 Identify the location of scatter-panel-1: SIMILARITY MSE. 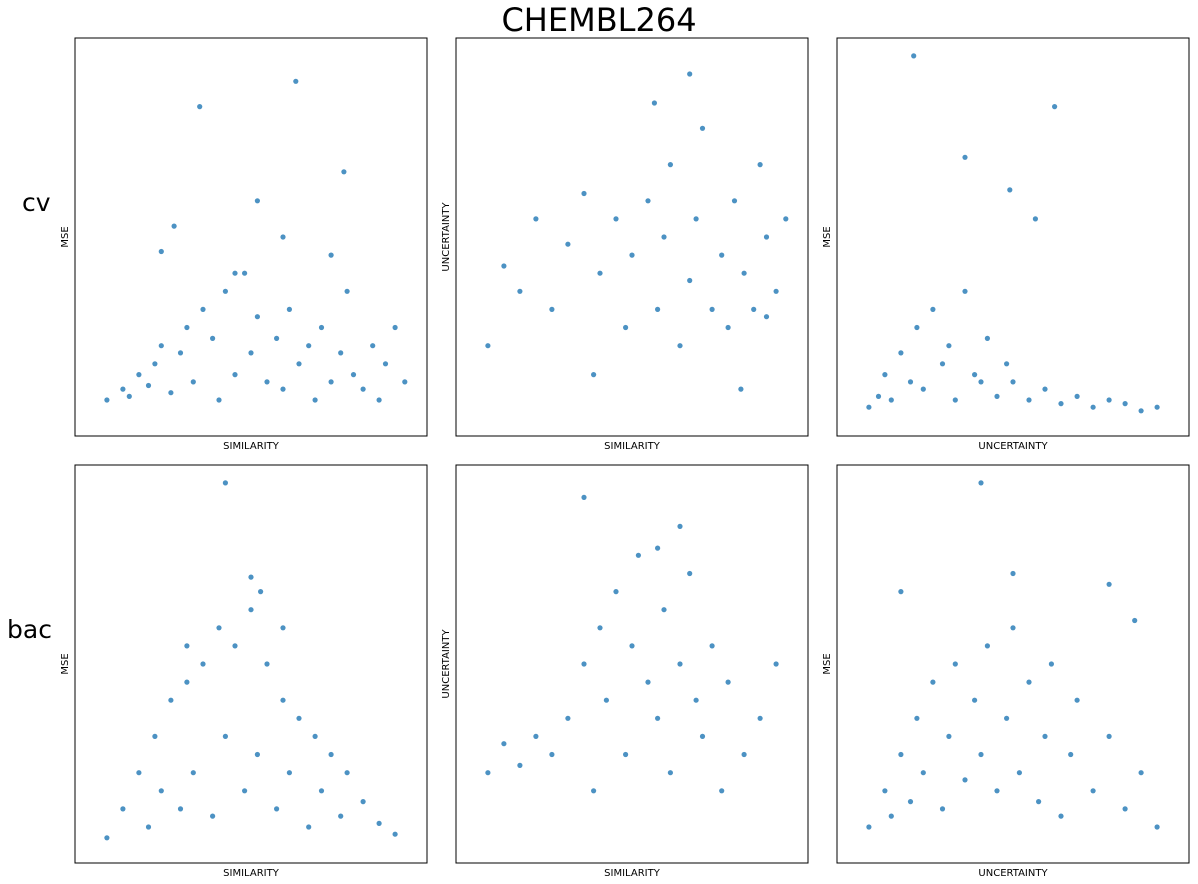
(244, 244).